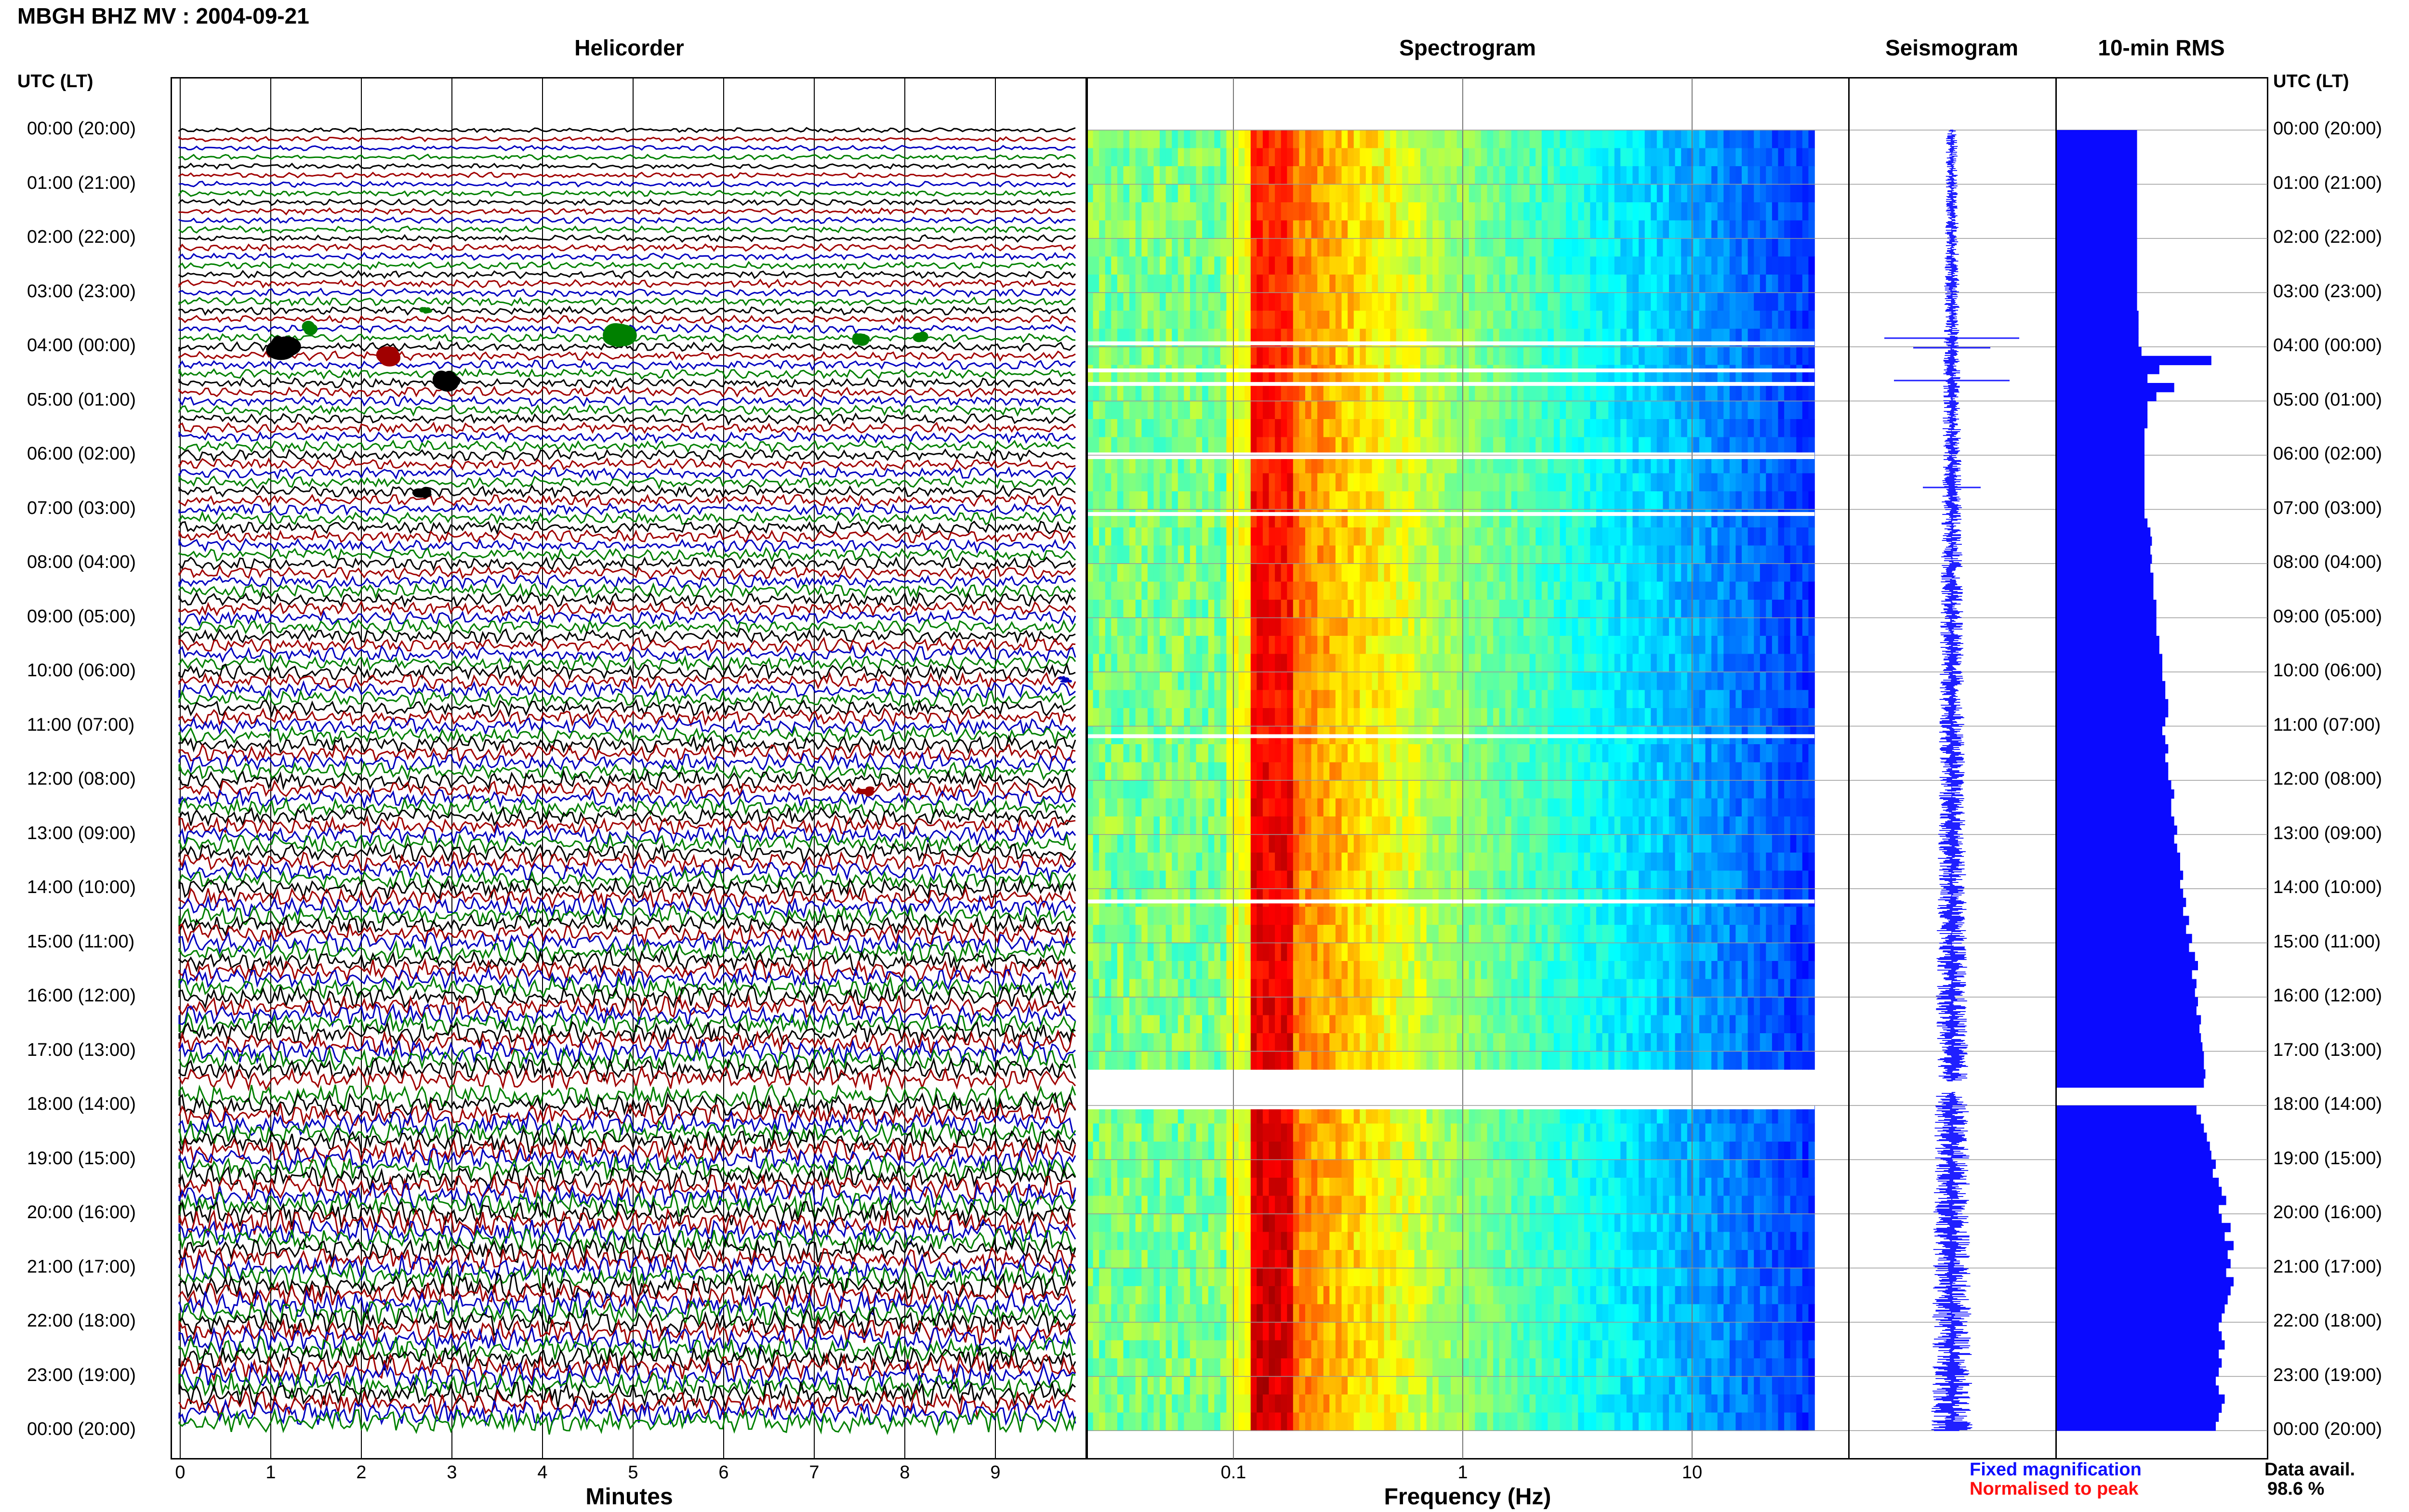 Image resolution: width=2409 pixels, height=1512 pixels. What do you see at coordinates (81, 1375) in the screenshot?
I see `time-label-left: 23:00 (19:00)` at bounding box center [81, 1375].